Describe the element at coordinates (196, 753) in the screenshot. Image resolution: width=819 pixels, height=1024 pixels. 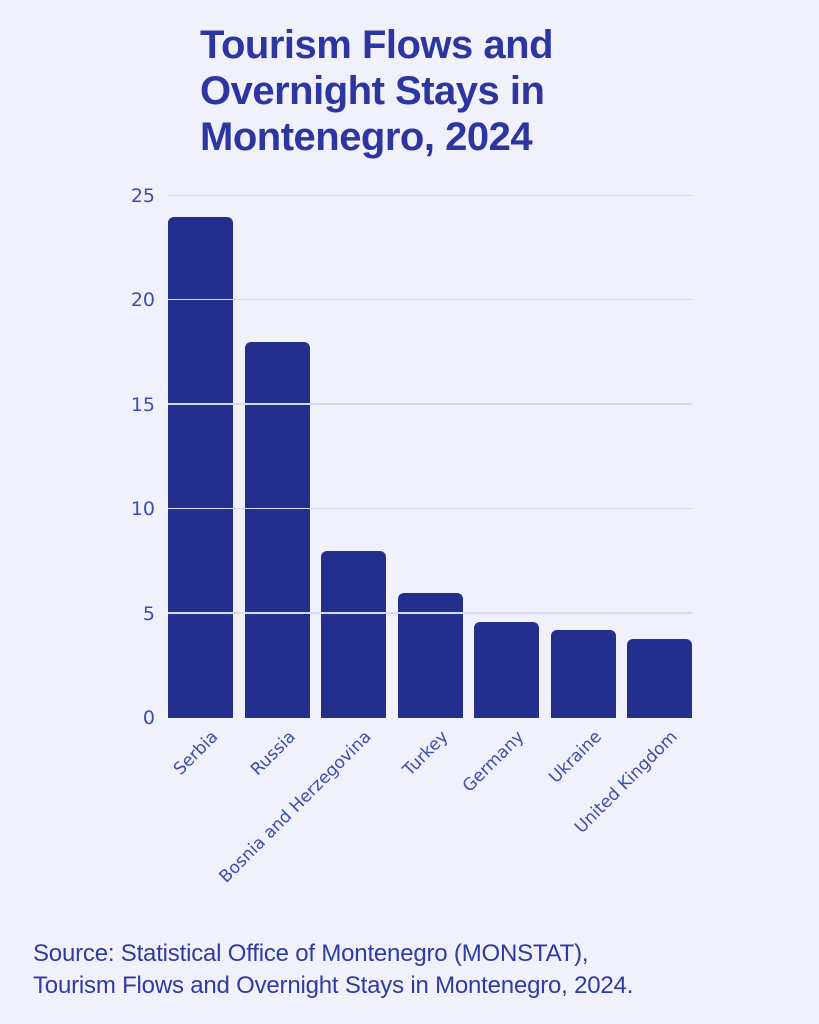
I see `x-label-serbia: Serbia` at that location.